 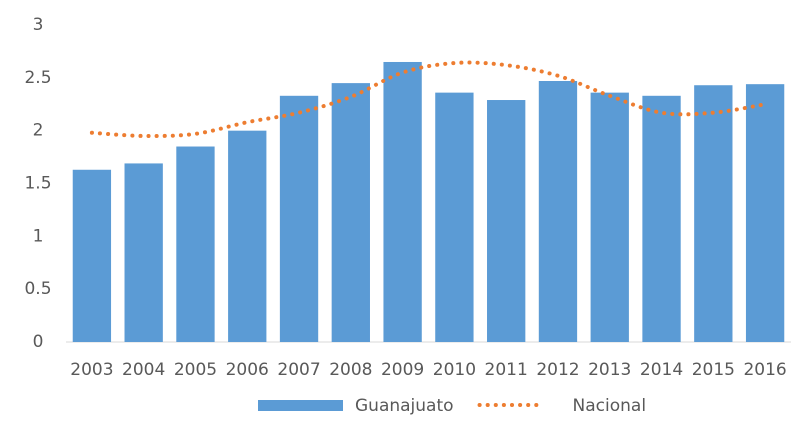 What do you see at coordinates (38, 25) in the screenshot?
I see `y-tick-label: 3` at bounding box center [38, 25].